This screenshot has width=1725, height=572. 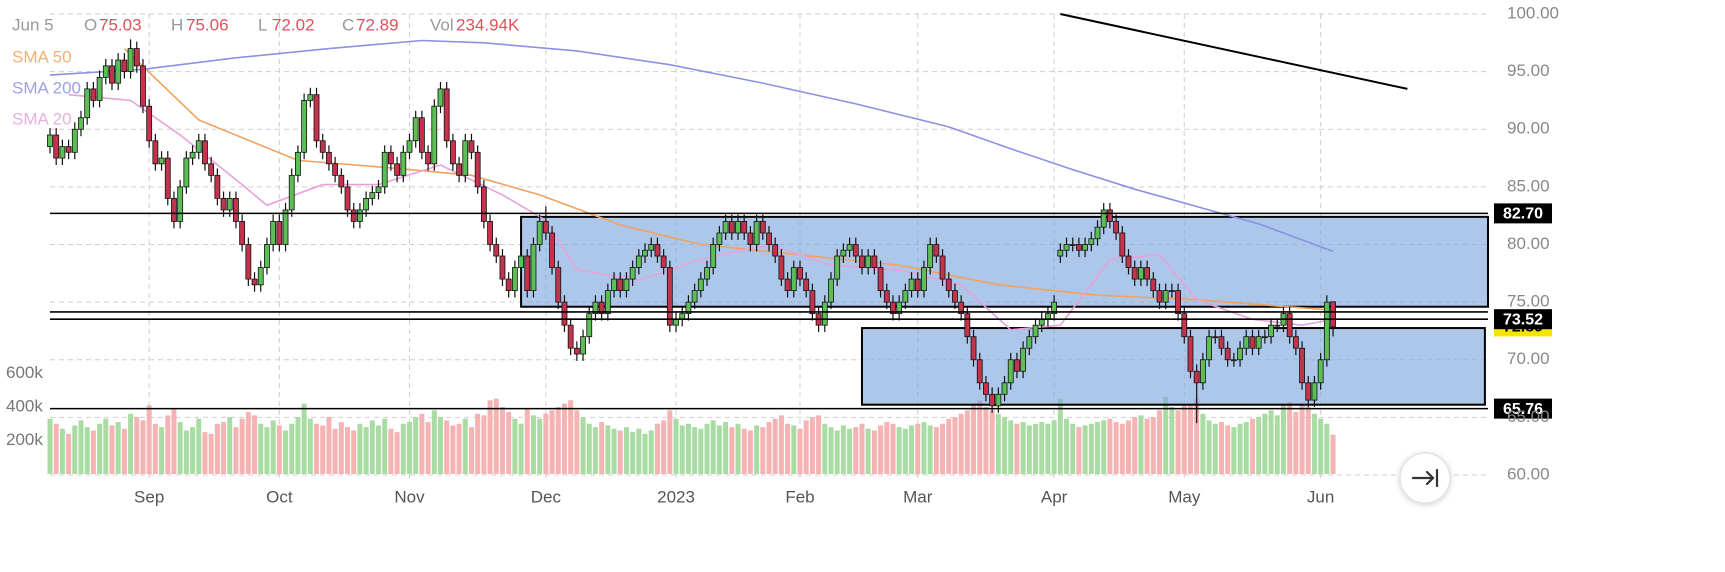 What do you see at coordinates (1320, 496) in the screenshot?
I see `x-tick-label: Jun` at bounding box center [1320, 496].